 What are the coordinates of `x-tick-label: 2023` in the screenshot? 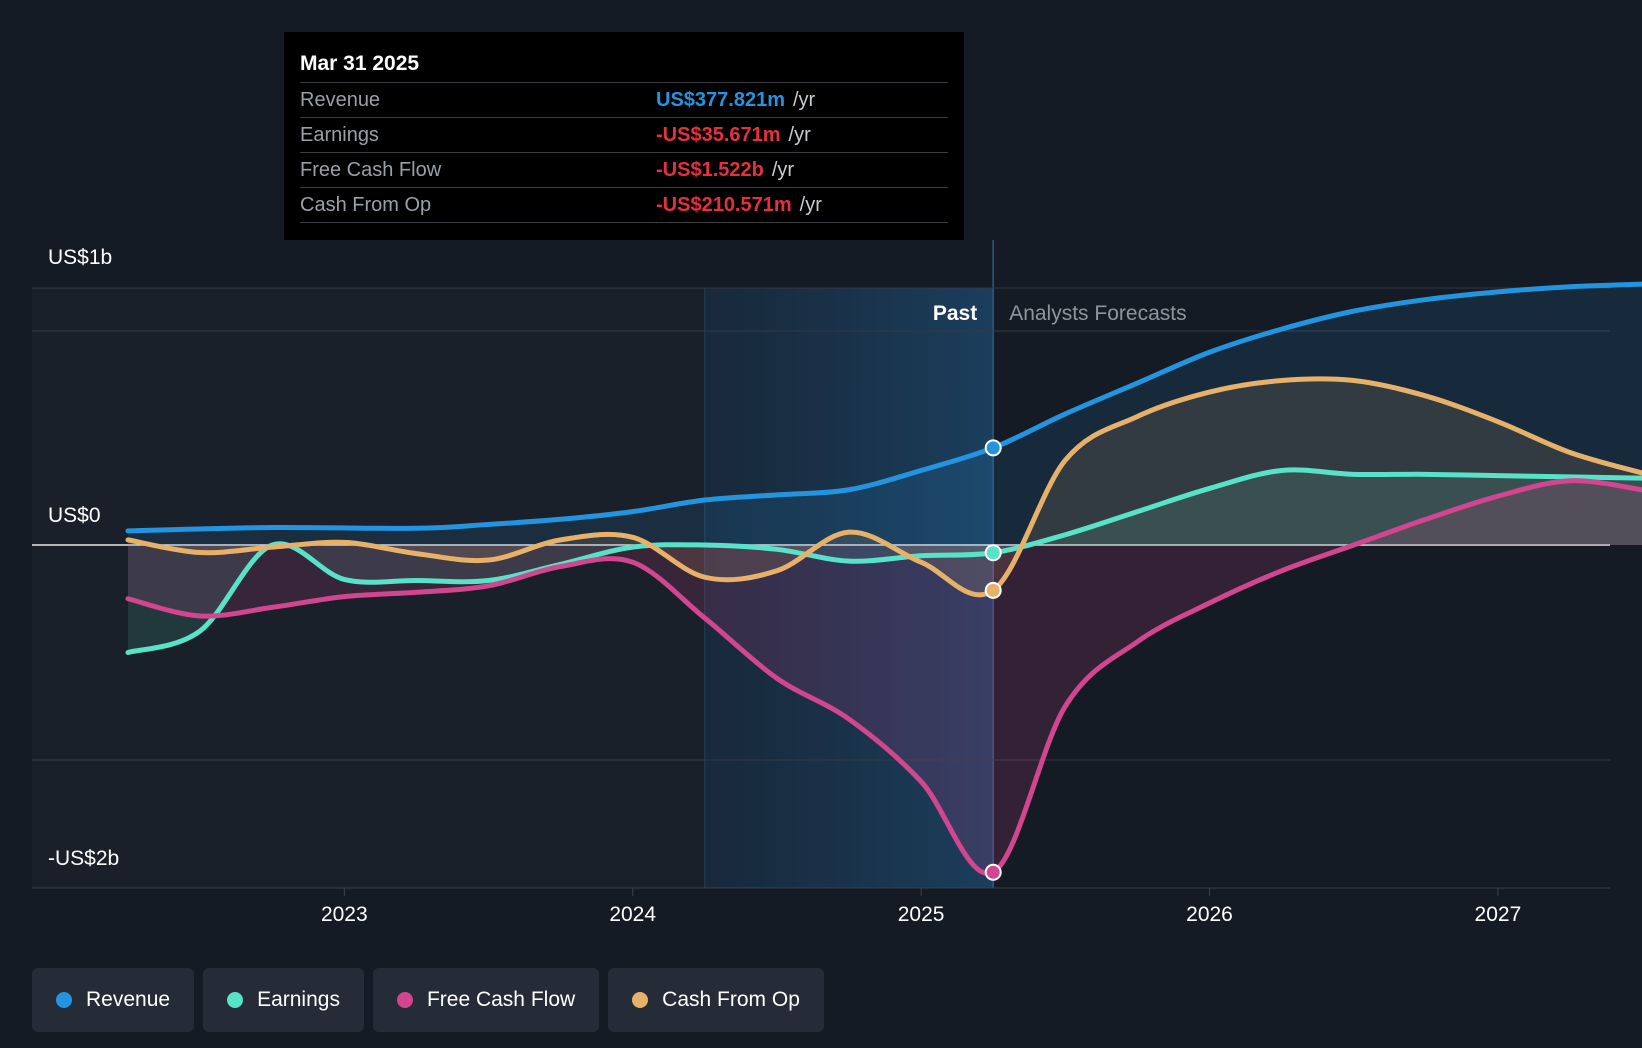 It's located at (344, 914).